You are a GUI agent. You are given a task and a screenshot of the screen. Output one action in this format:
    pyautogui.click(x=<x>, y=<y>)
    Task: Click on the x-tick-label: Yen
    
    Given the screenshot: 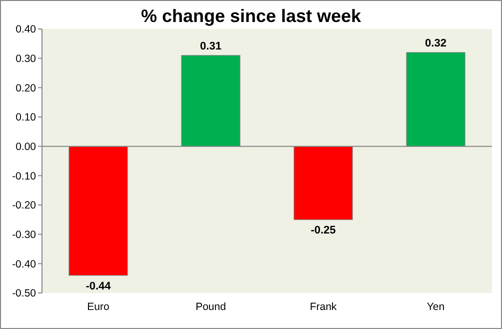 What is the action you would take?
    pyautogui.click(x=435, y=307)
    